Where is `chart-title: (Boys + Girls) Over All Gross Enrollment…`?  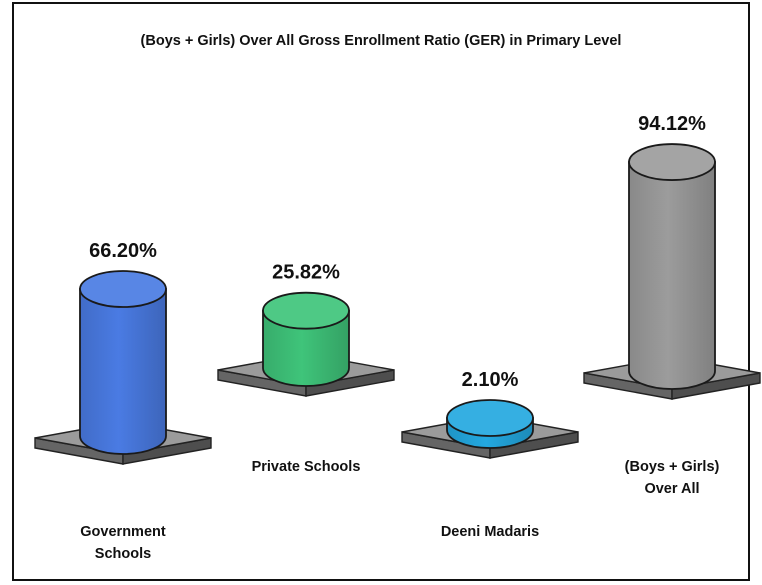
chart-title: (Boys + Girls) Over All Gross Enrollment… is located at coordinates (381, 41).